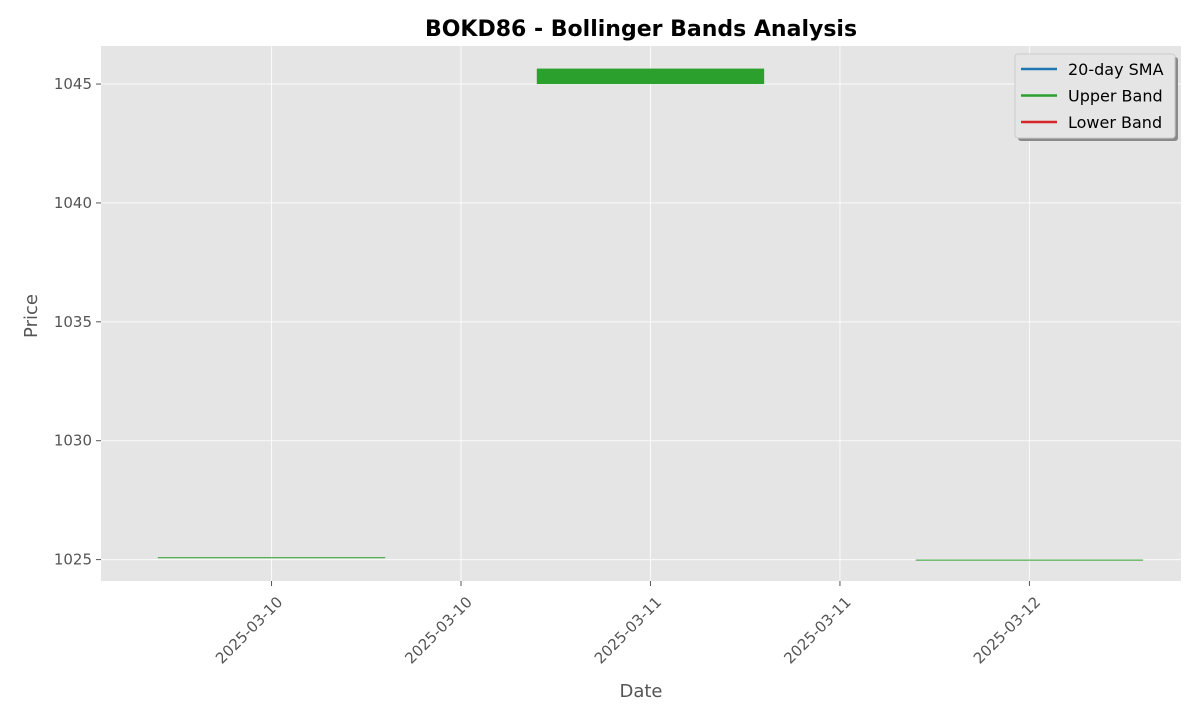 This screenshot has width=1200, height=720. Describe the element at coordinates (1116, 69) in the screenshot. I see `legend-label: 20-day SMA` at that location.